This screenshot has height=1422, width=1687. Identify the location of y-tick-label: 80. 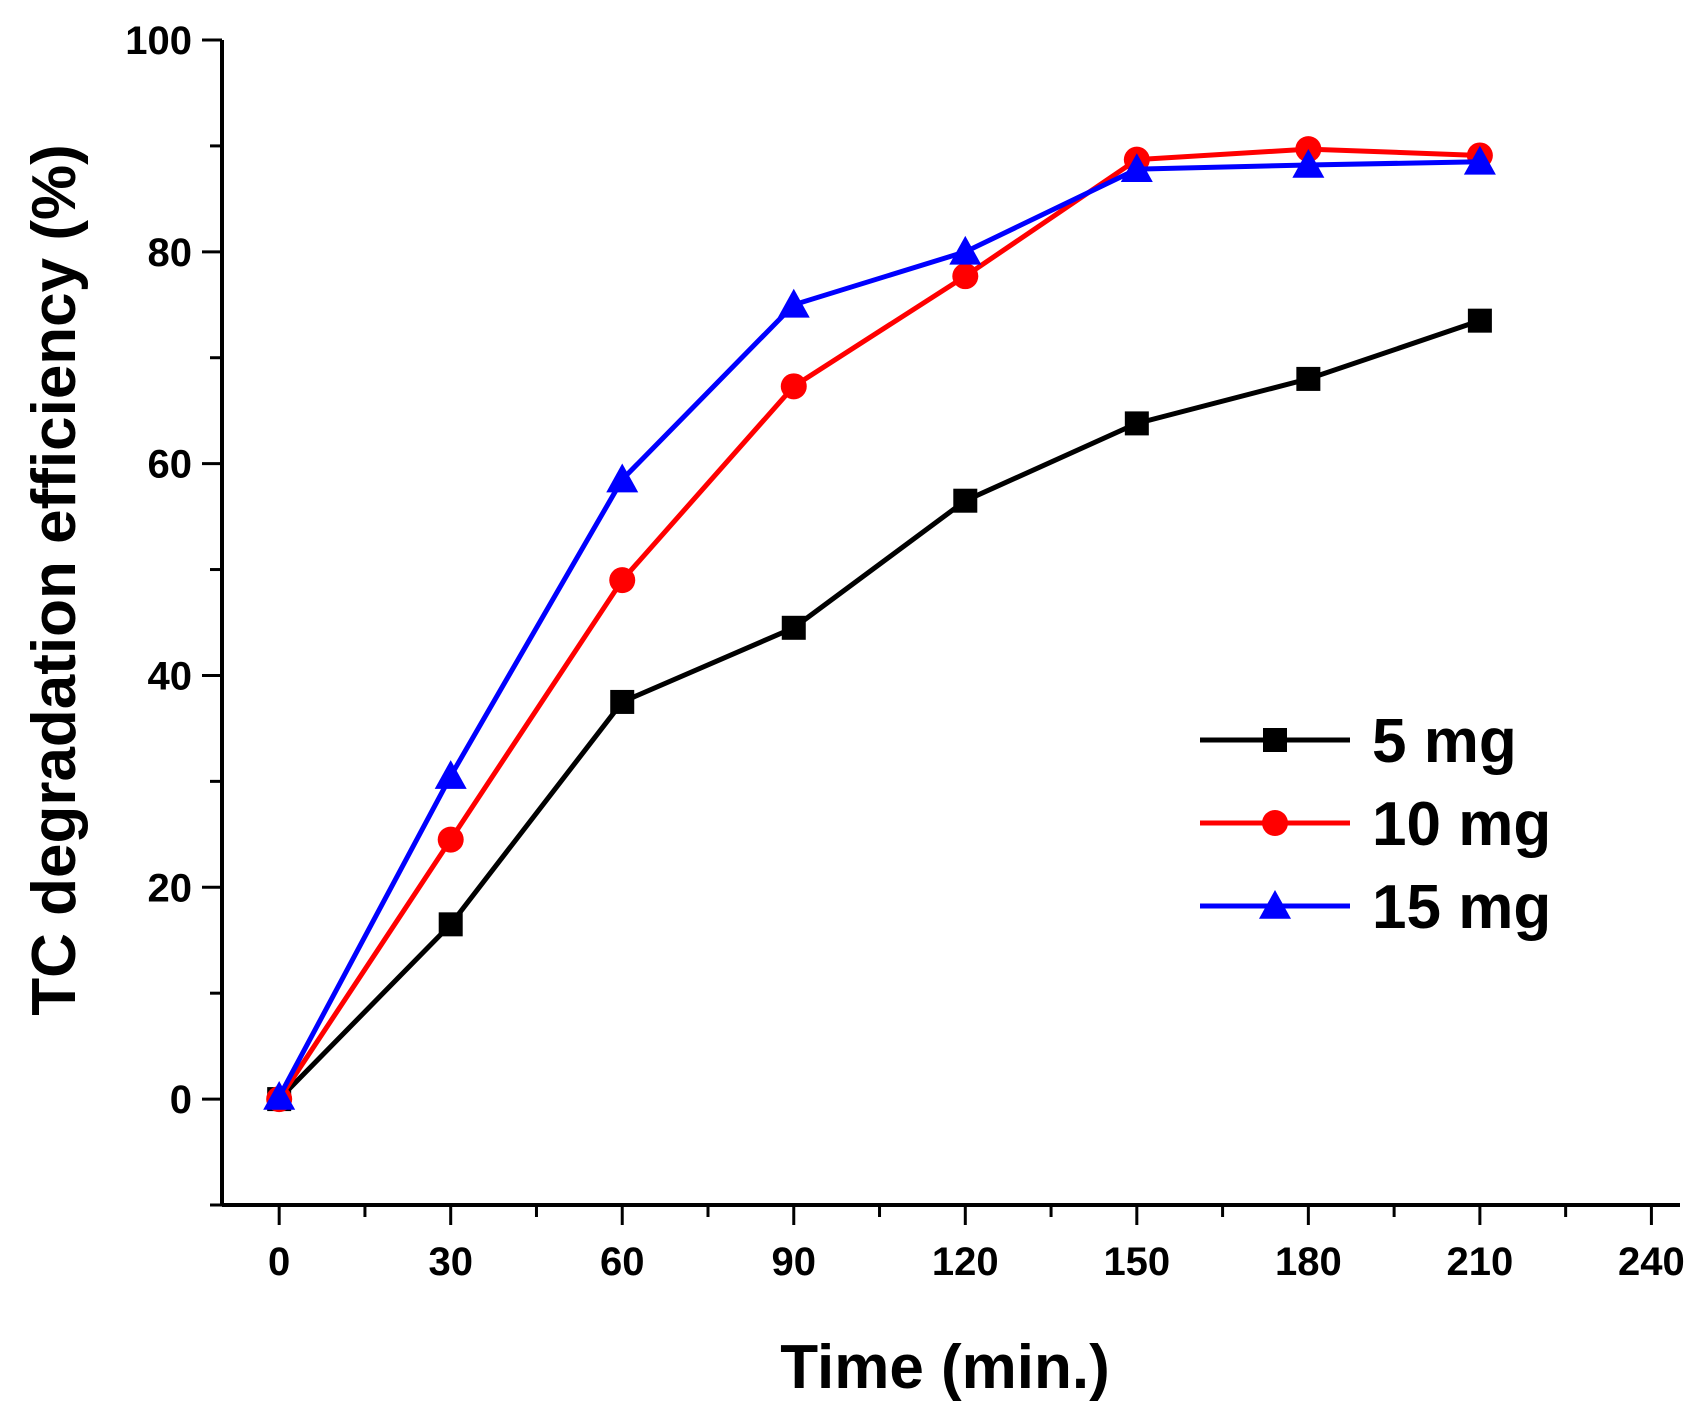
(170, 253).